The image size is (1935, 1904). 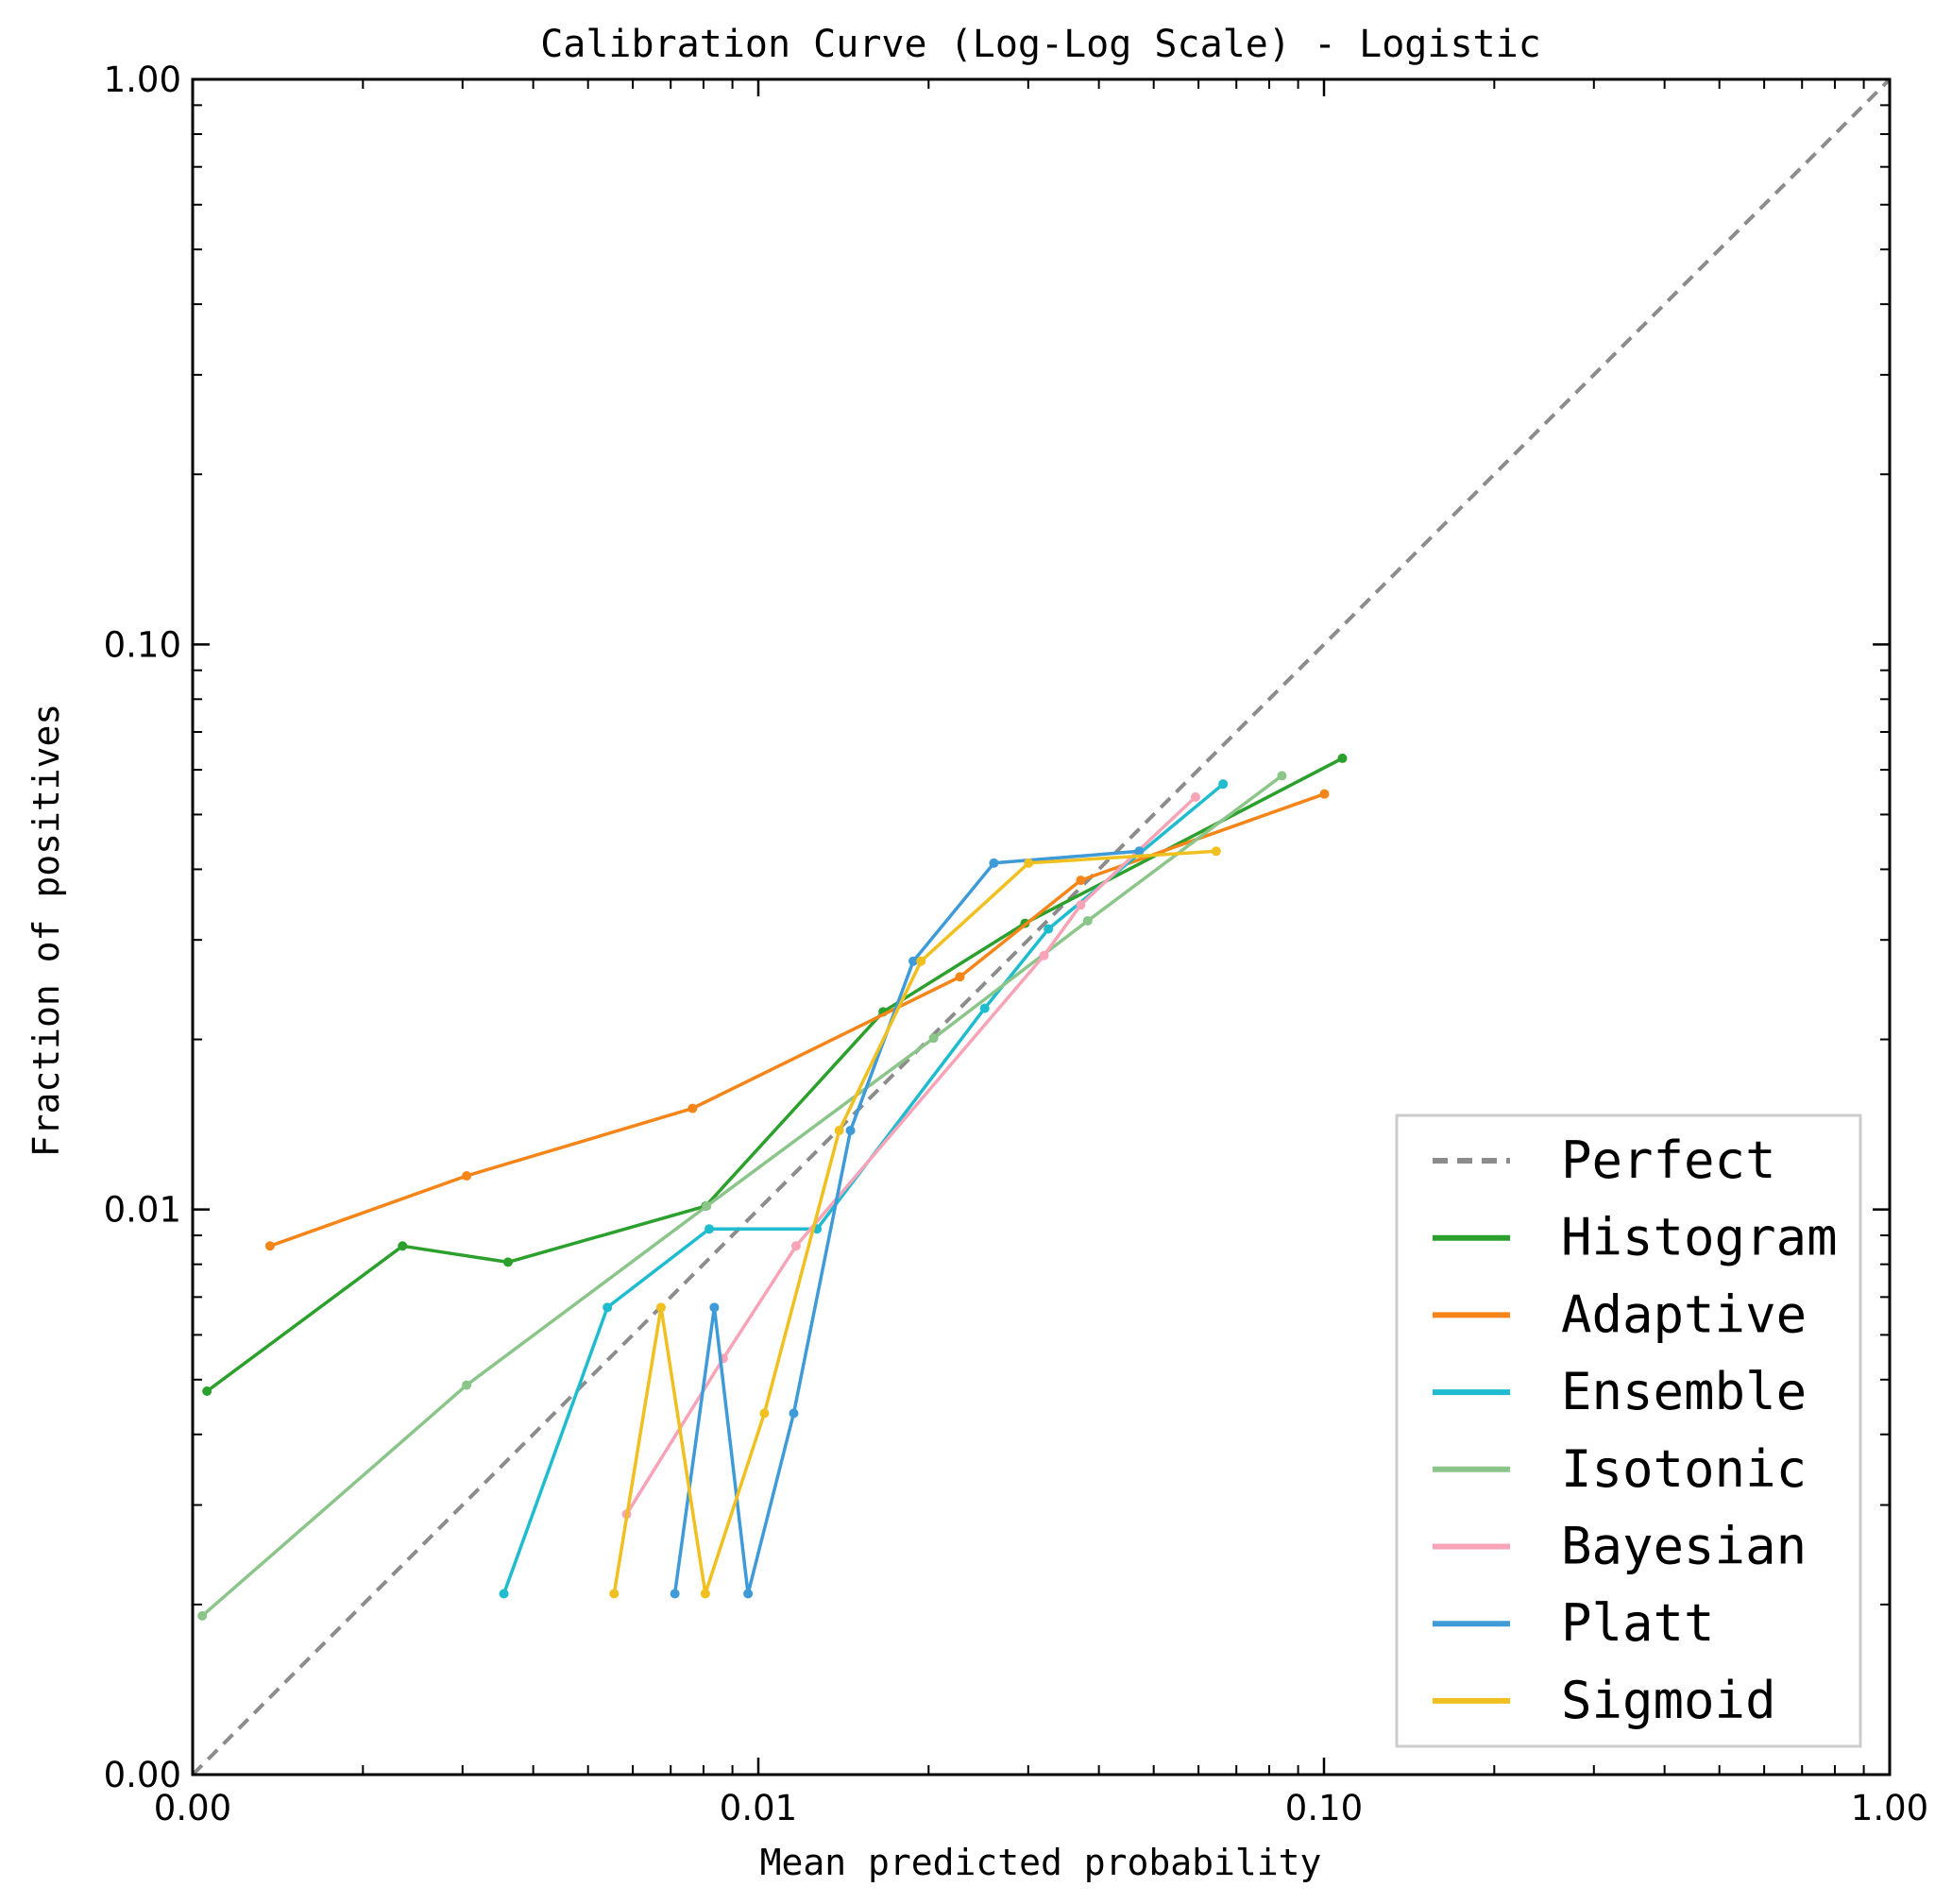 I want to click on legend-label-perfect: Perfect, so click(x=1668, y=1160).